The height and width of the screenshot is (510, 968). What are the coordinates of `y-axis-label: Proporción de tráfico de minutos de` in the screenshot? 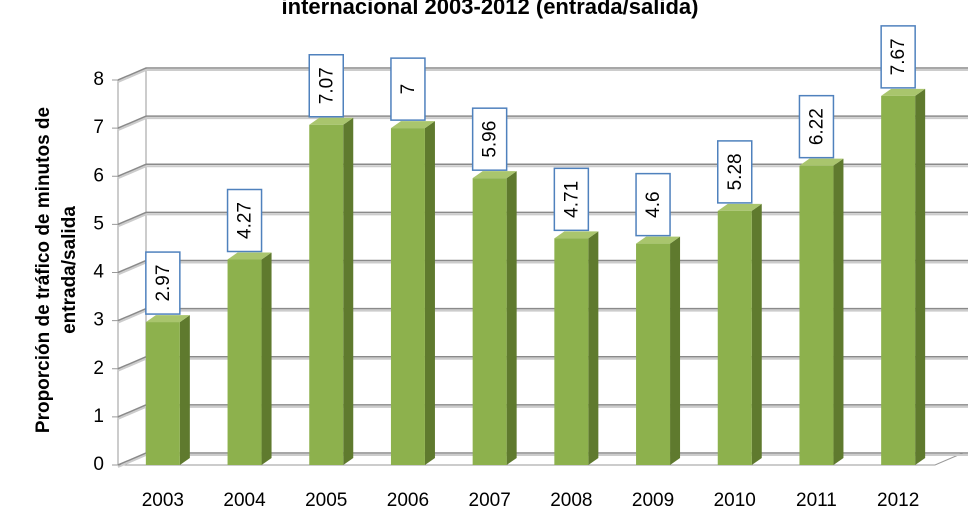 It's located at (43, 270).